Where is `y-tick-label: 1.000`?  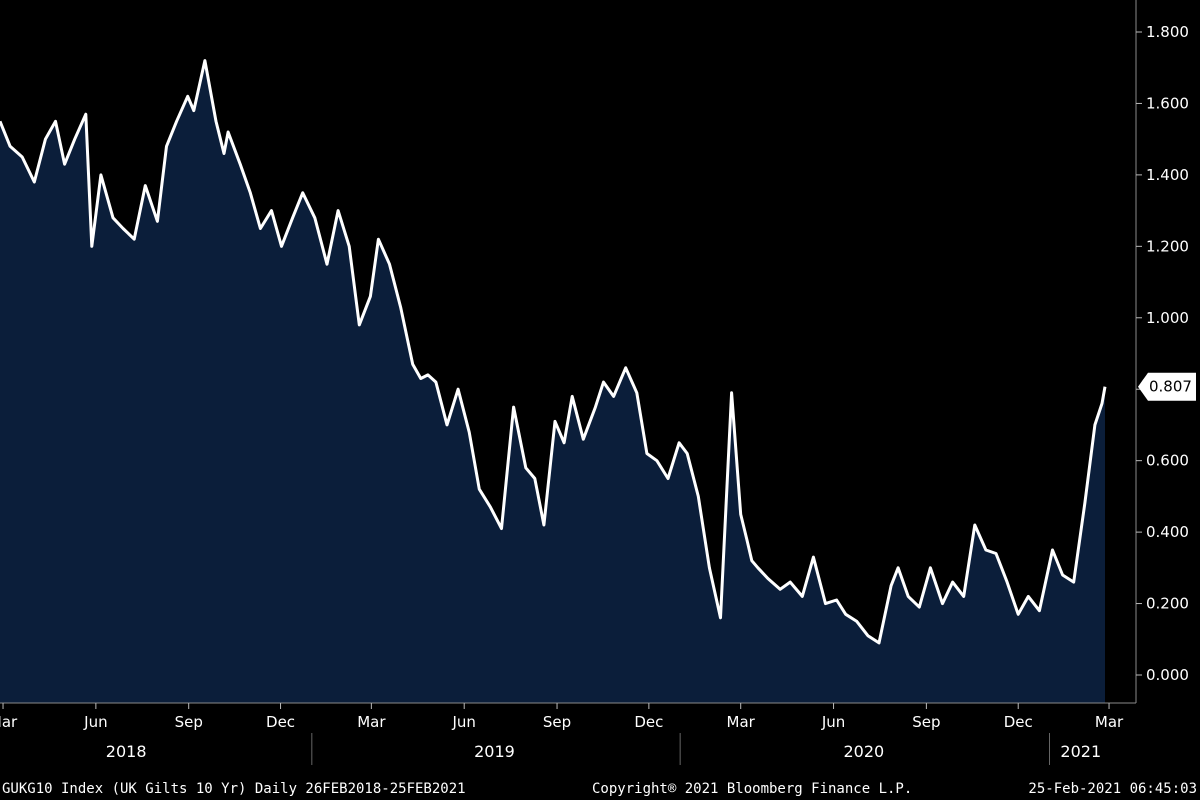
y-tick-label: 1.000 is located at coordinates (1167, 318).